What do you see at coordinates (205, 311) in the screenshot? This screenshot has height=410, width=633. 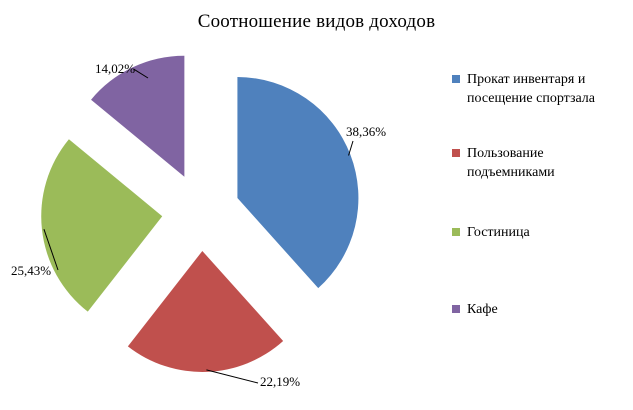 I see `pie-slice-lifts` at bounding box center [205, 311].